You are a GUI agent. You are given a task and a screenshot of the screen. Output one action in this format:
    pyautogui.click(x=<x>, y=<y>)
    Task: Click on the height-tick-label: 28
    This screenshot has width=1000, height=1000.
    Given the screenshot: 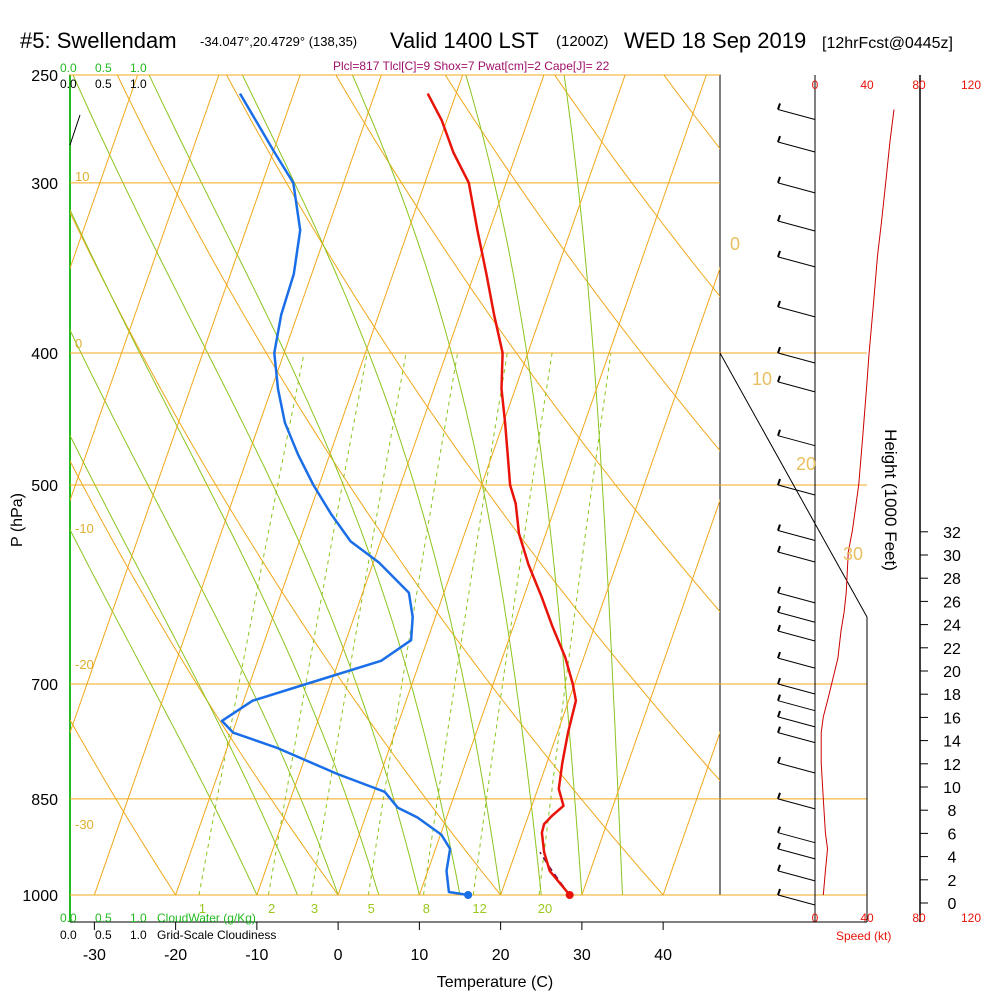 What is the action you would take?
    pyautogui.click(x=952, y=579)
    